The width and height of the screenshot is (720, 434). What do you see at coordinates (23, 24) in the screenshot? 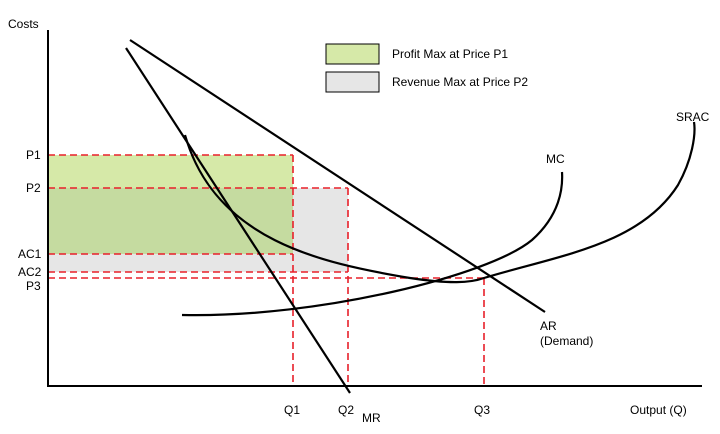
I see `y-axis-label: Costs` at bounding box center [23, 24].